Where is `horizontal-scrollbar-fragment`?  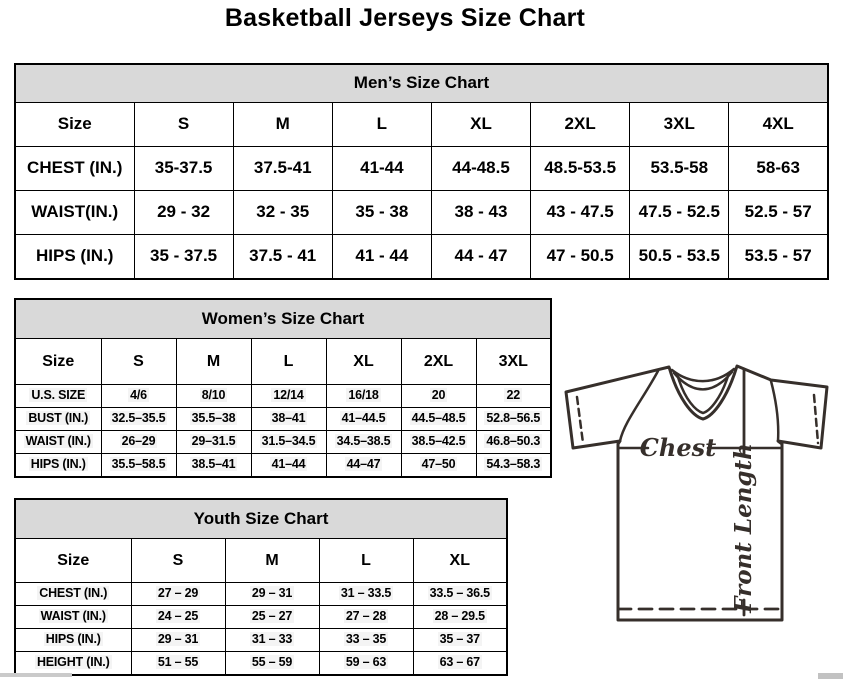
horizontal-scrollbar-fragment is located at coordinates (830, 676).